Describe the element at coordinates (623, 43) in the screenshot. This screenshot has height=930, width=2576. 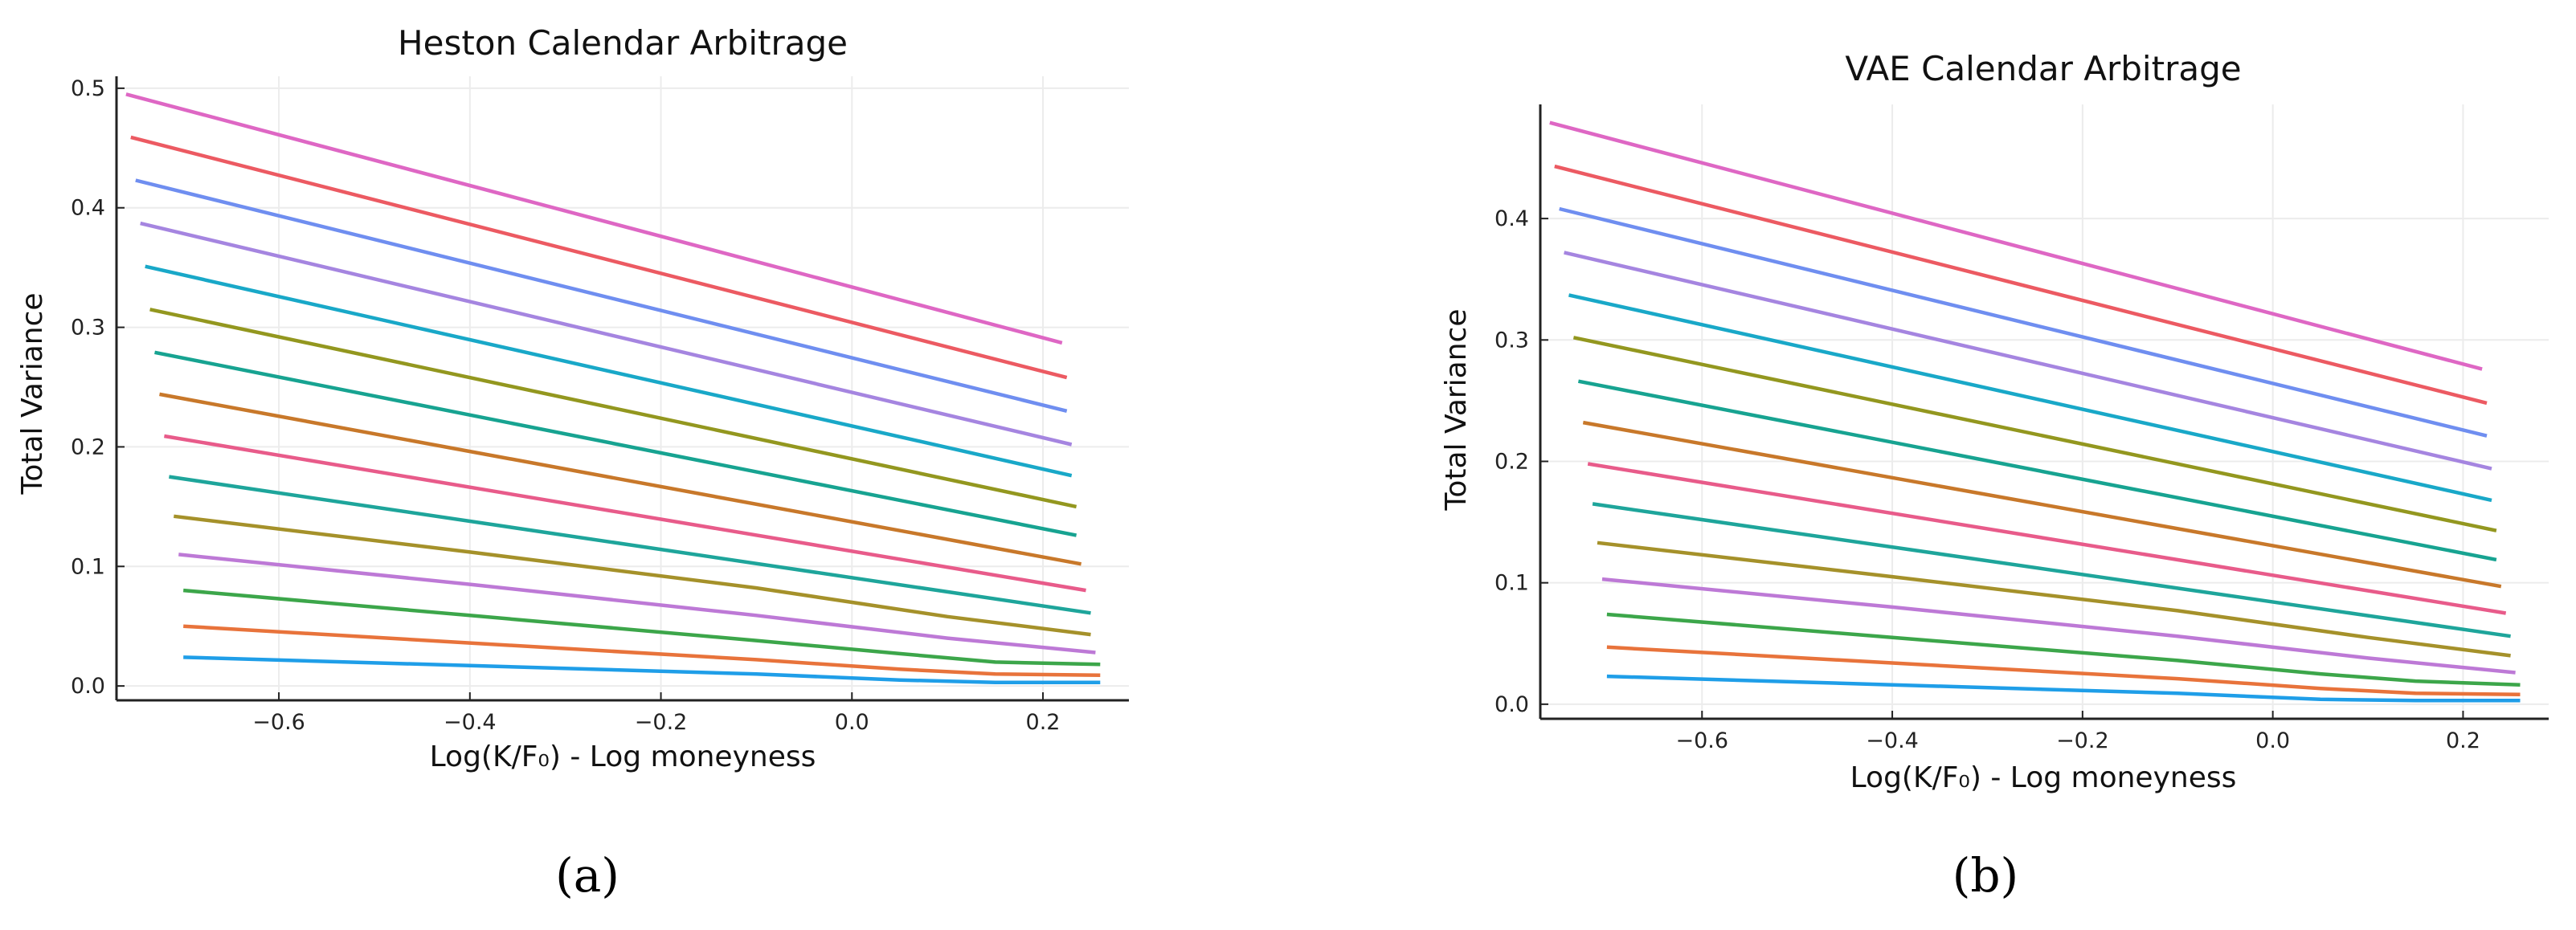
I see `chart-title: Heston Calendar Arbitrage` at that location.